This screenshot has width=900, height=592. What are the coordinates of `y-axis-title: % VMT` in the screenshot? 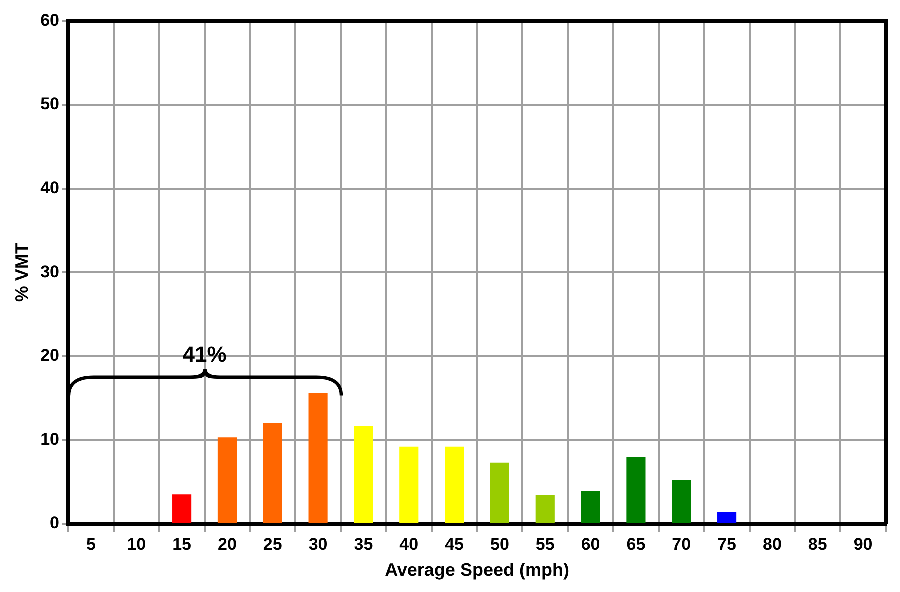 It's located at (22, 272).